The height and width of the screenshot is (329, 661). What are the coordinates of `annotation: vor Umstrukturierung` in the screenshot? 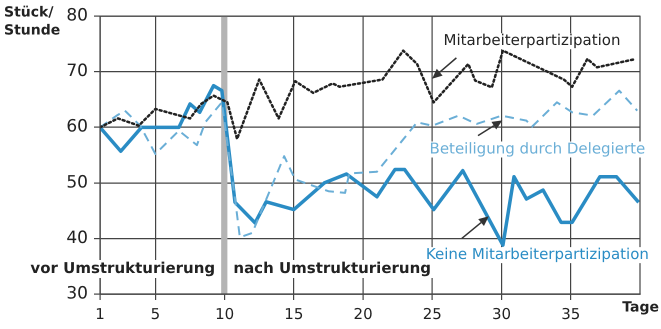 It's located at (123, 267).